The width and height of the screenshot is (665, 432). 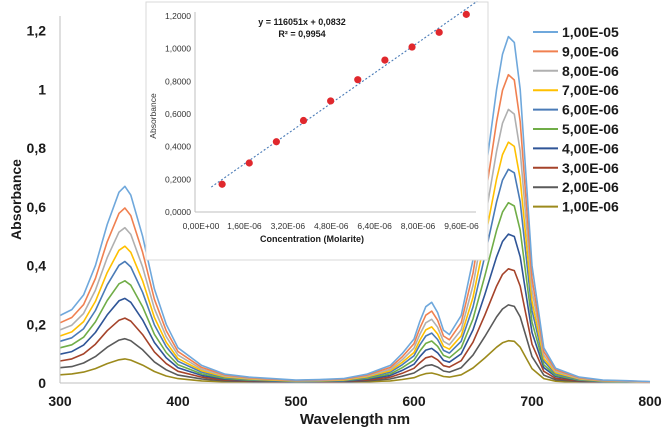 What do you see at coordinates (590, 110) in the screenshot?
I see `legend-label: 6,00E-06` at bounding box center [590, 110].